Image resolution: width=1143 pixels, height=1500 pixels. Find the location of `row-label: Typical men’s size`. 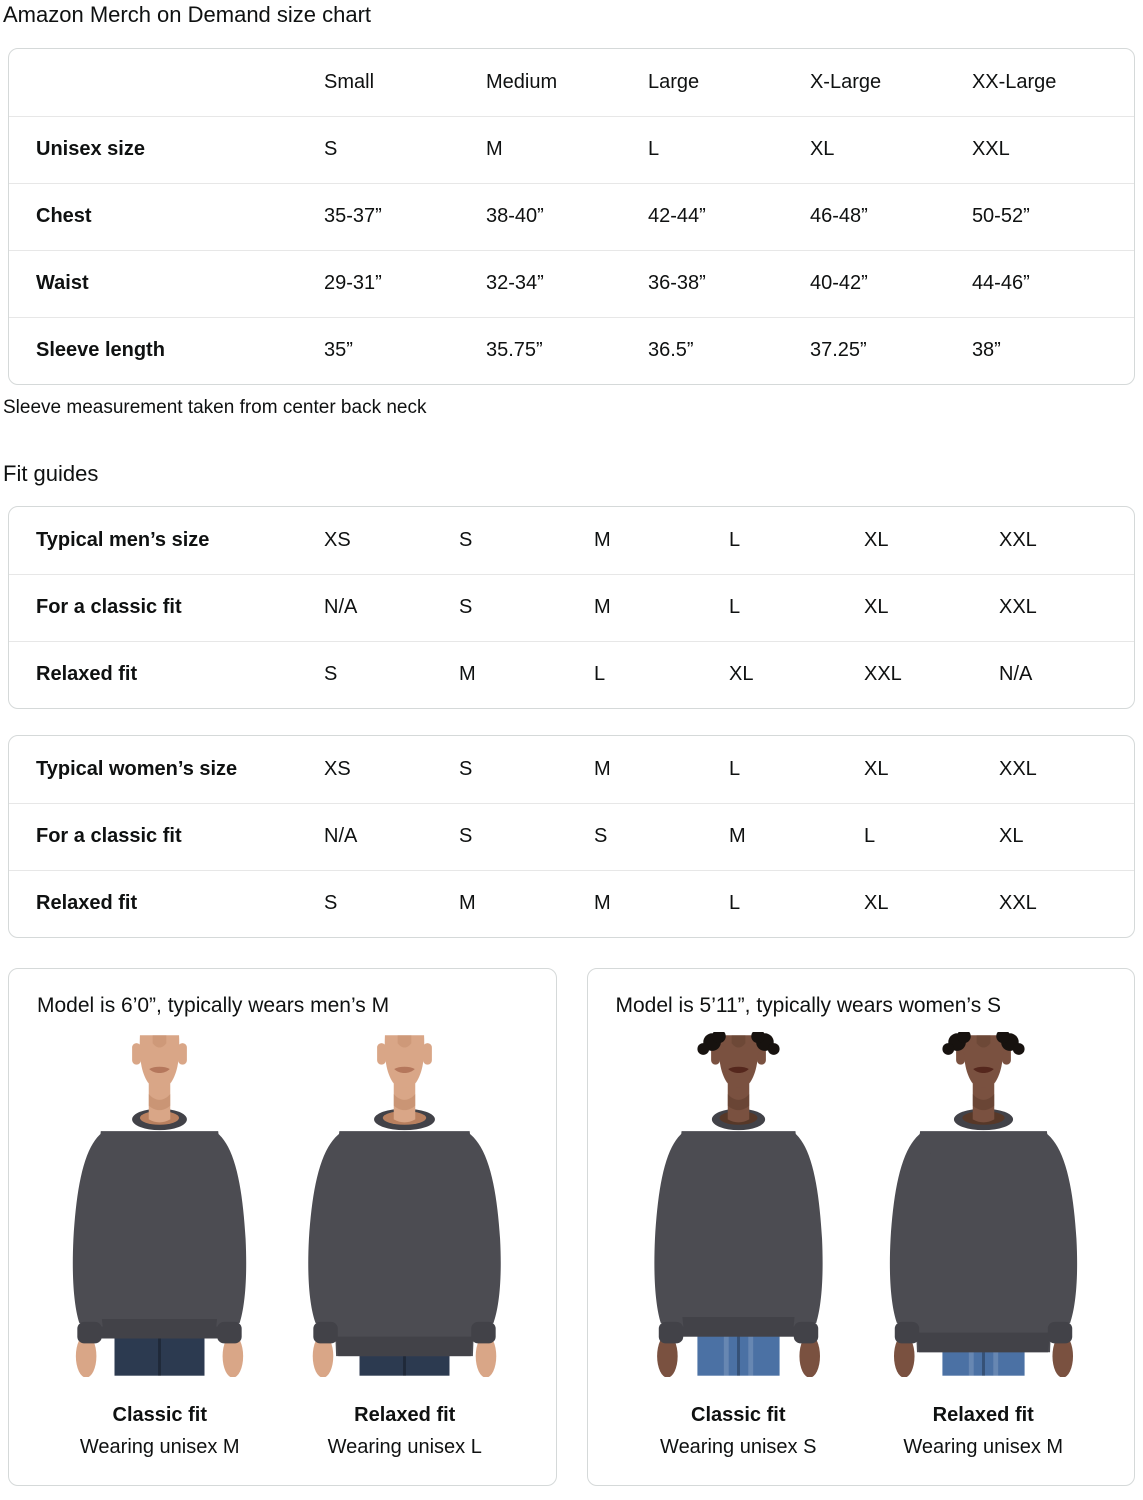

row-label: Typical men’s size is located at coordinates (123, 539).